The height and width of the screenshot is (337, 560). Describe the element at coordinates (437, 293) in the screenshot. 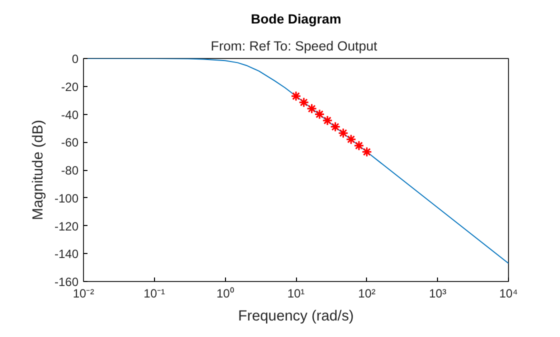

I see `x-tick-label: 10³` at that location.